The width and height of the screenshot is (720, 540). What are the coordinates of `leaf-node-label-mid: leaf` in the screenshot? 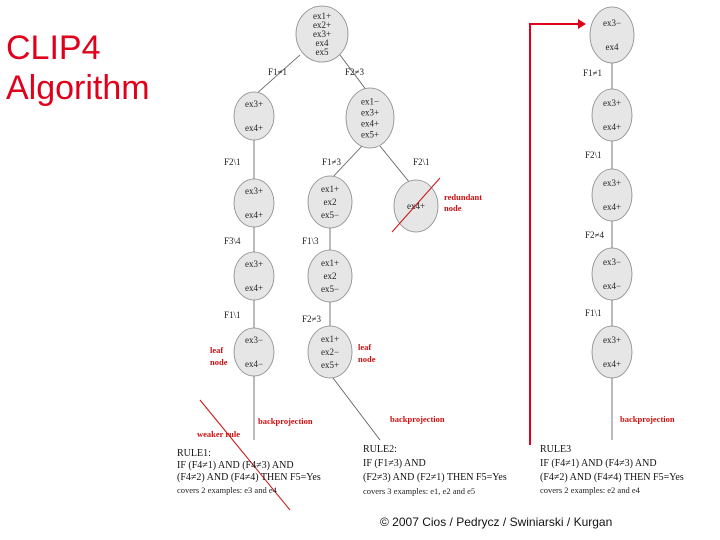 It's located at (364, 347).